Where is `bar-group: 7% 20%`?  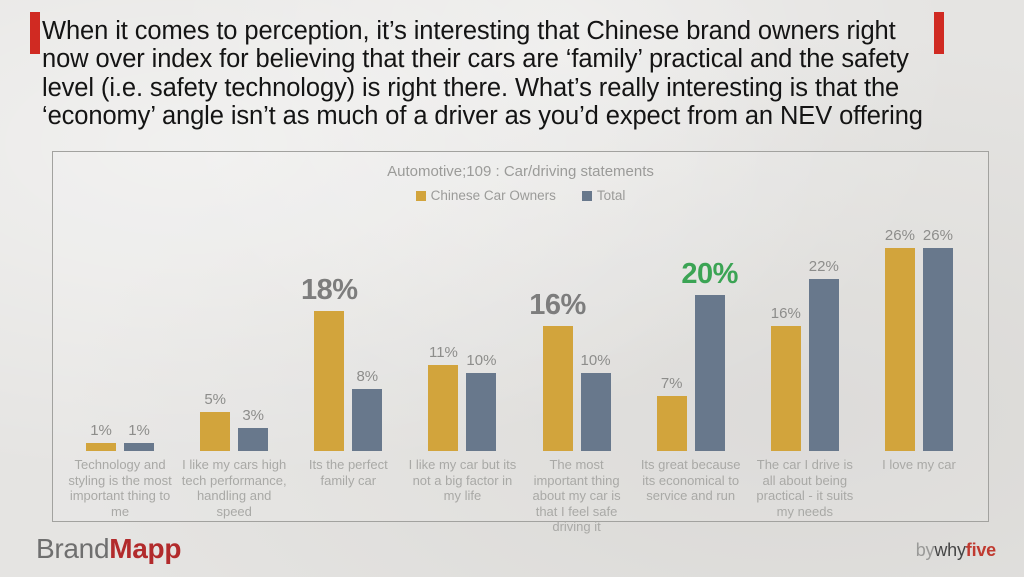
bar-group: 7% 20% is located at coordinates (691, 355).